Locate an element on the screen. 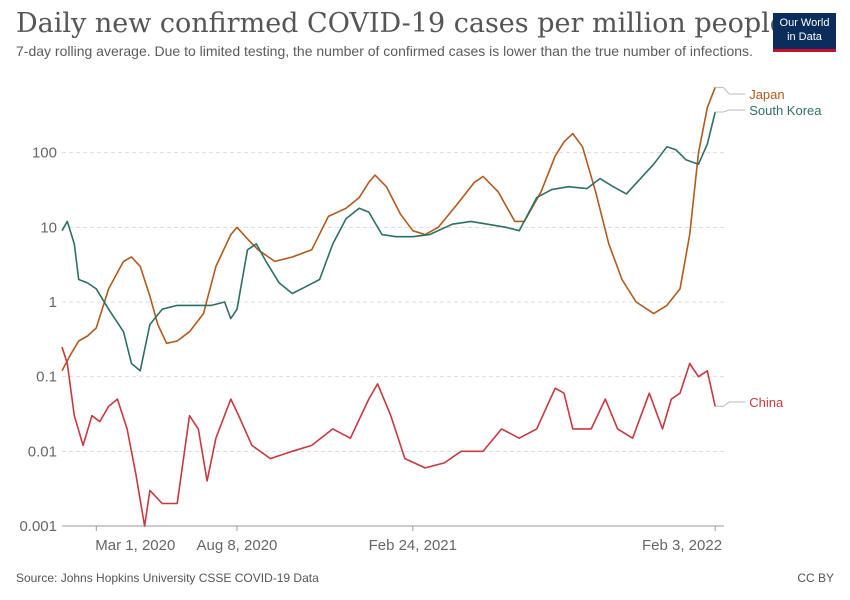  y-tick-label: 0.001 is located at coordinates (38, 526).